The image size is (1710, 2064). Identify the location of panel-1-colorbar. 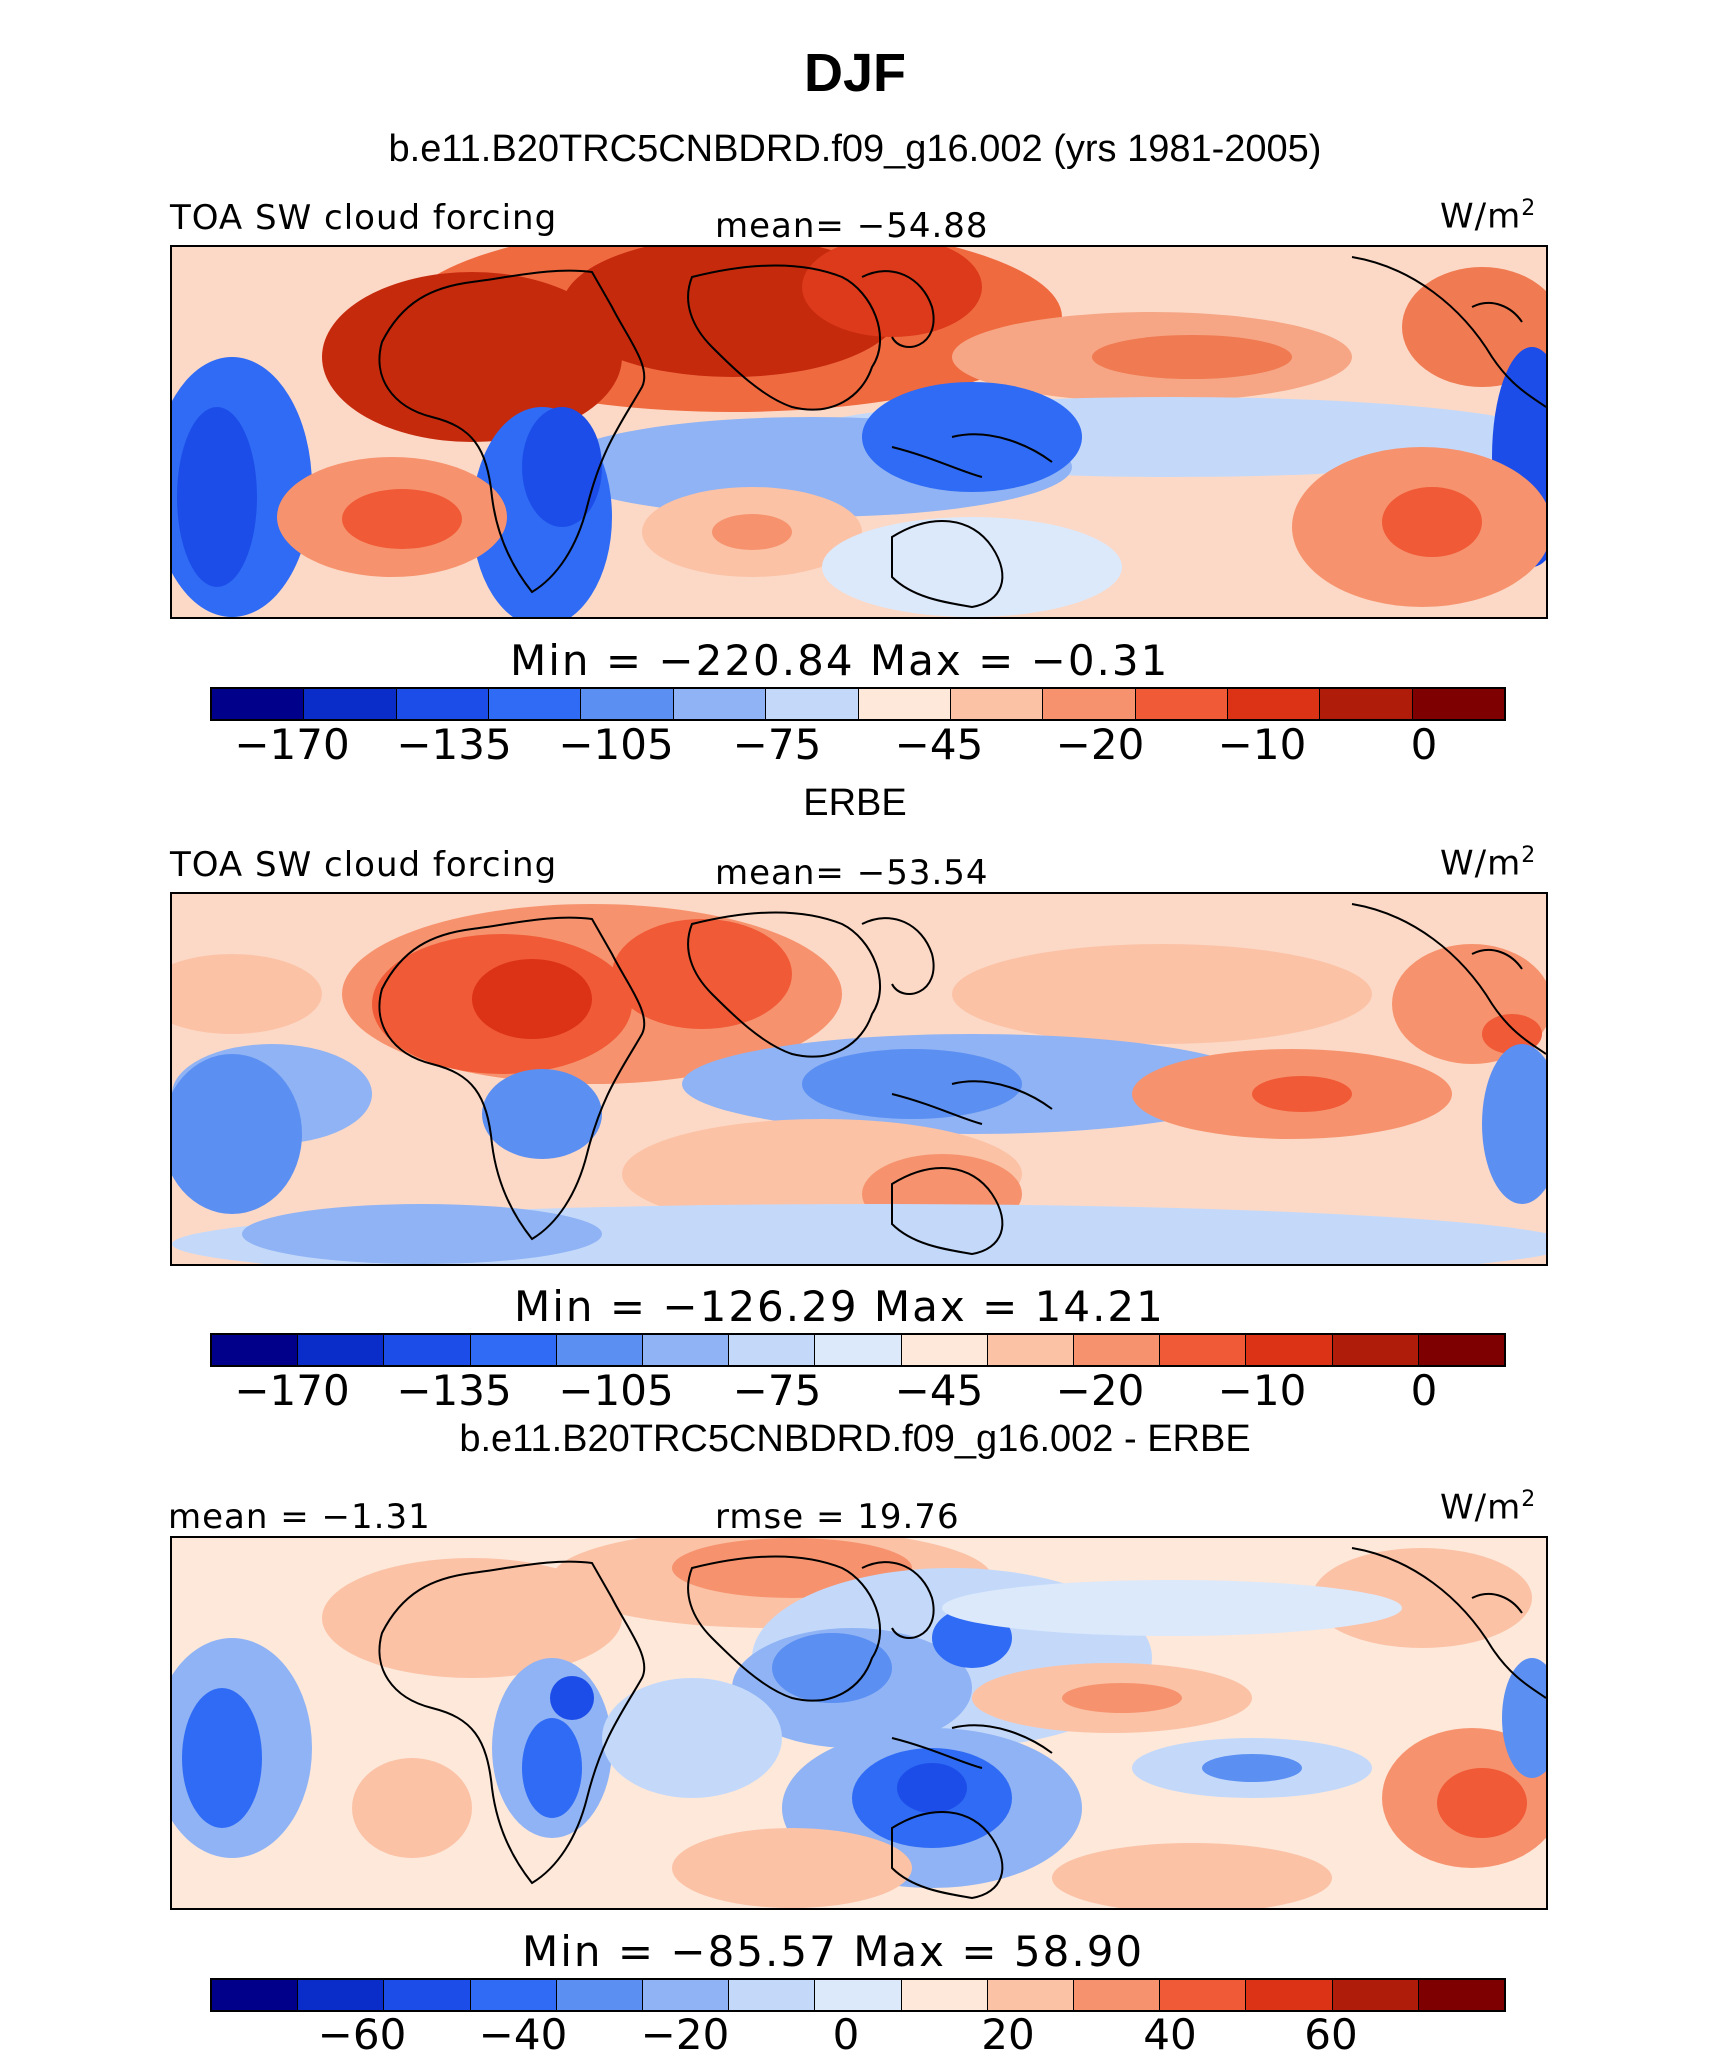
(858, 704).